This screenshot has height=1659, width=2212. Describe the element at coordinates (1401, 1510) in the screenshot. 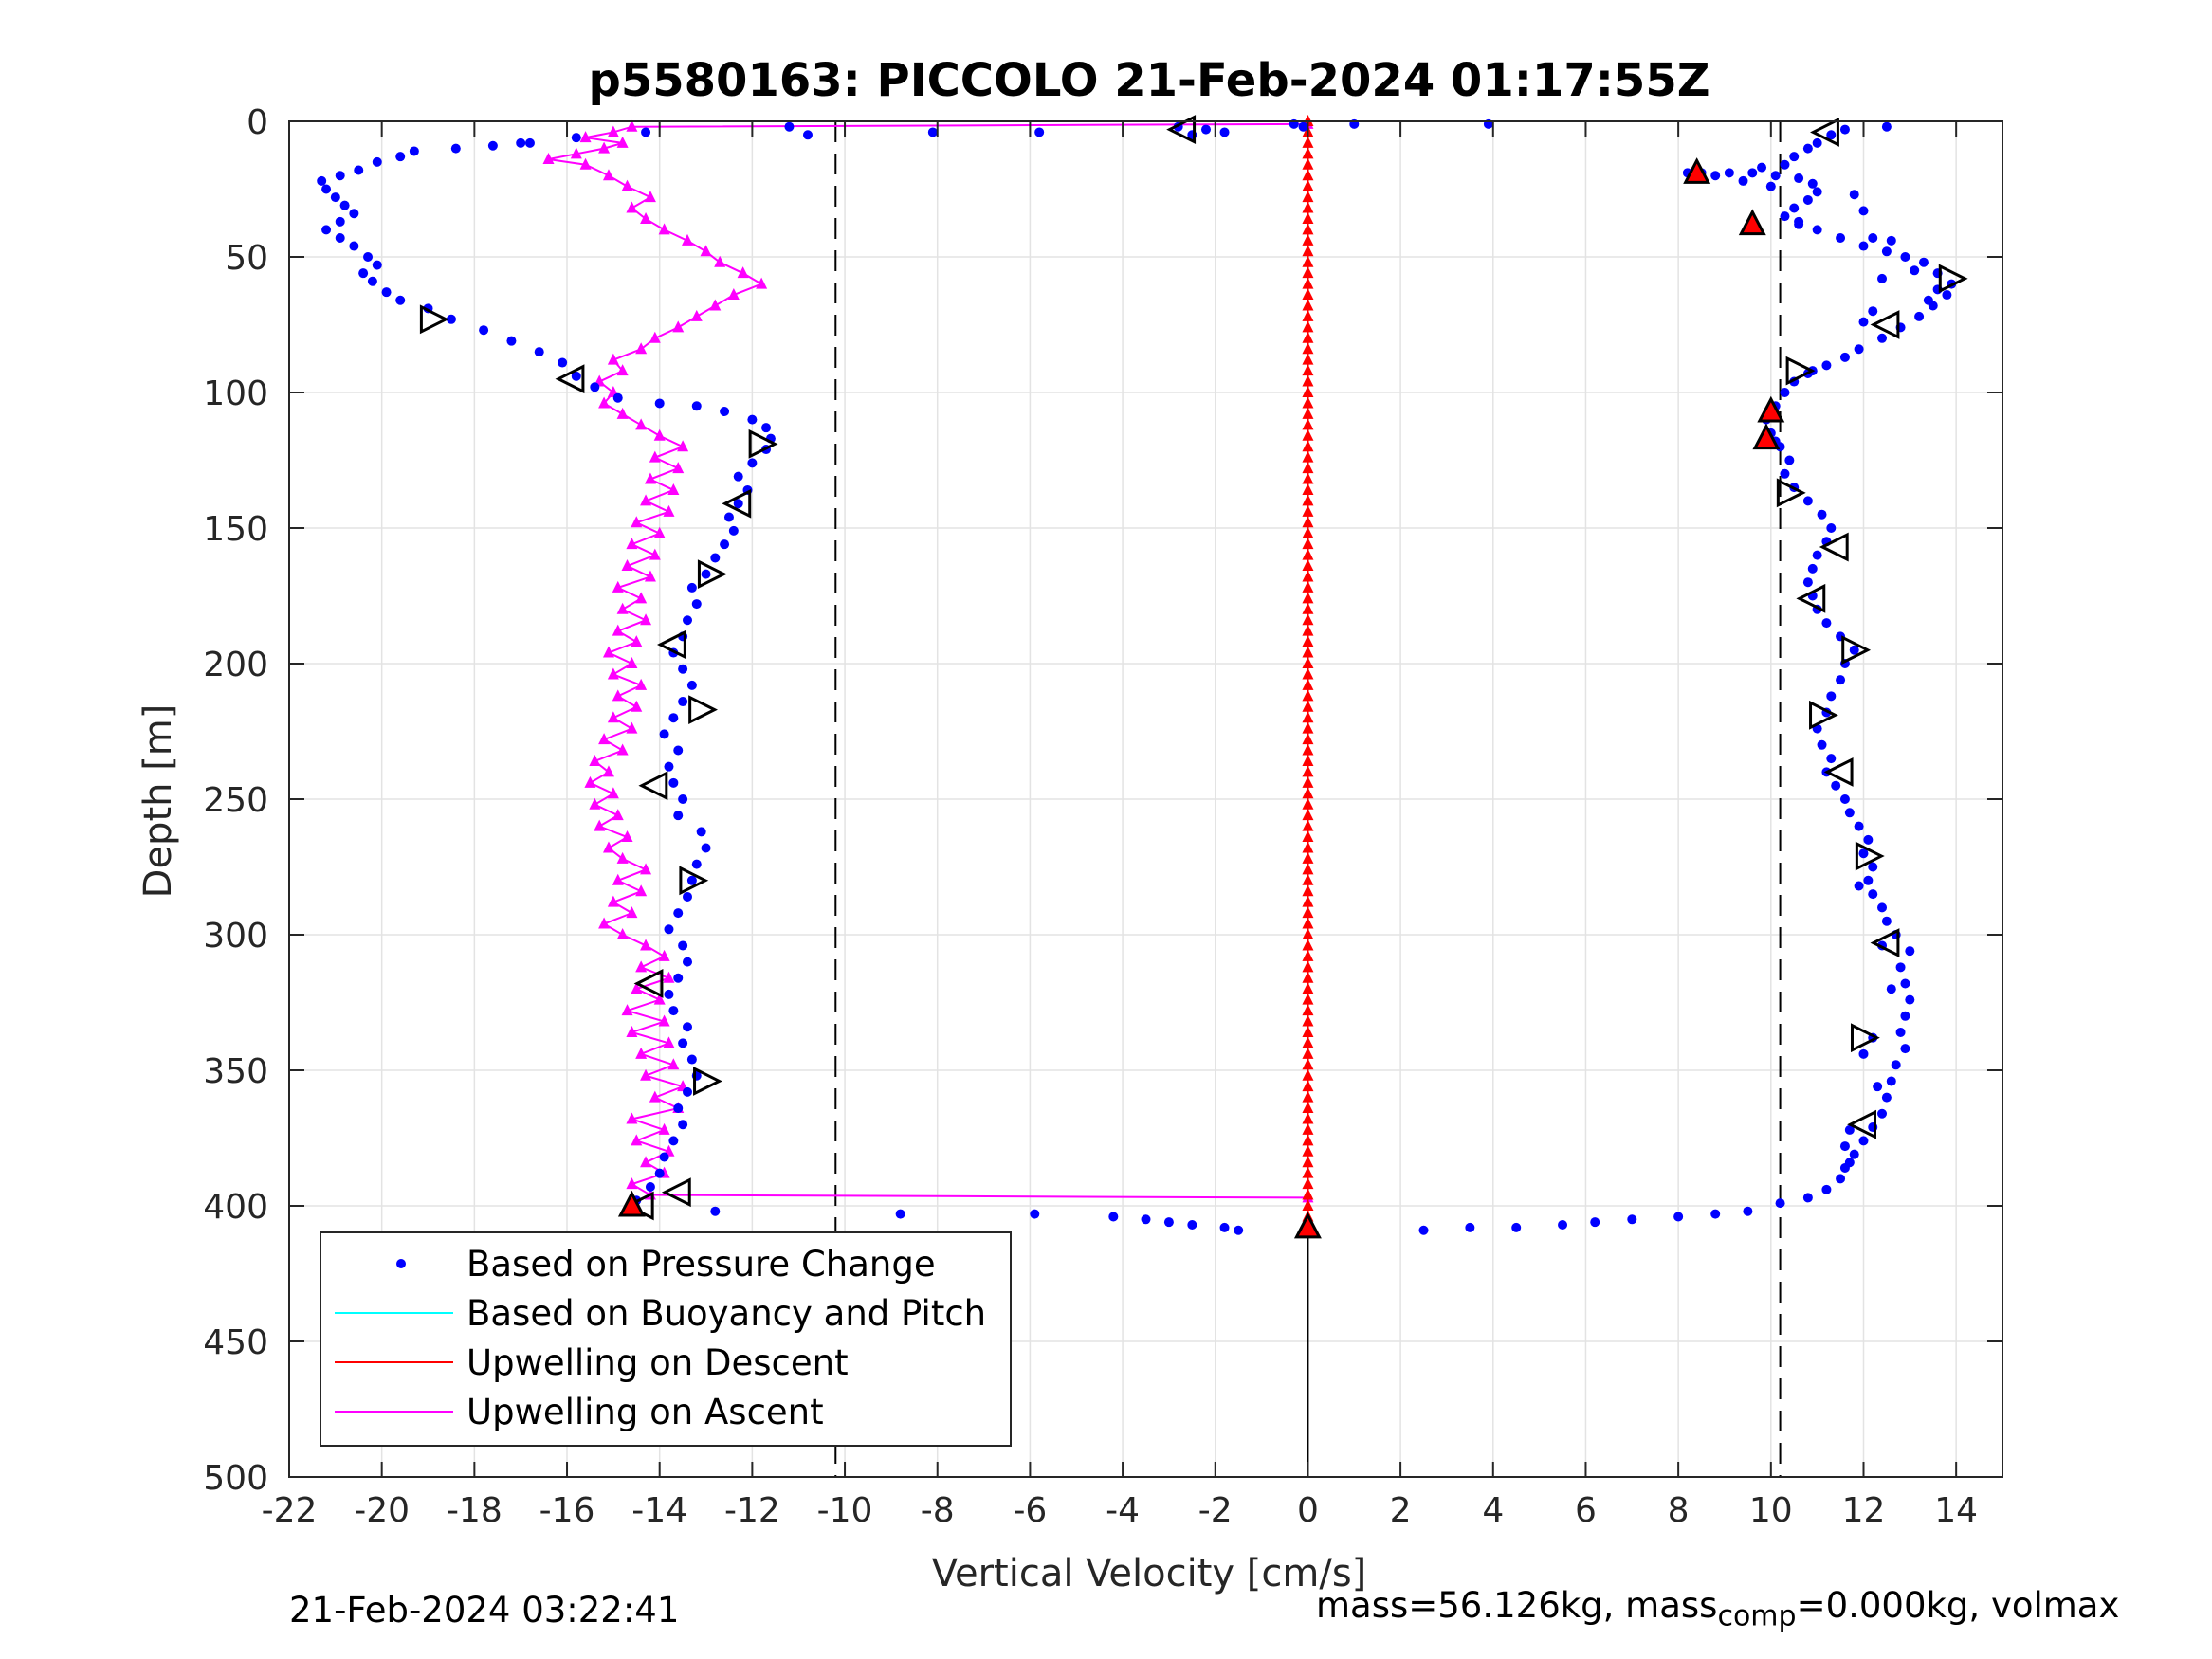

I see `x-tick-label: 2` at that location.